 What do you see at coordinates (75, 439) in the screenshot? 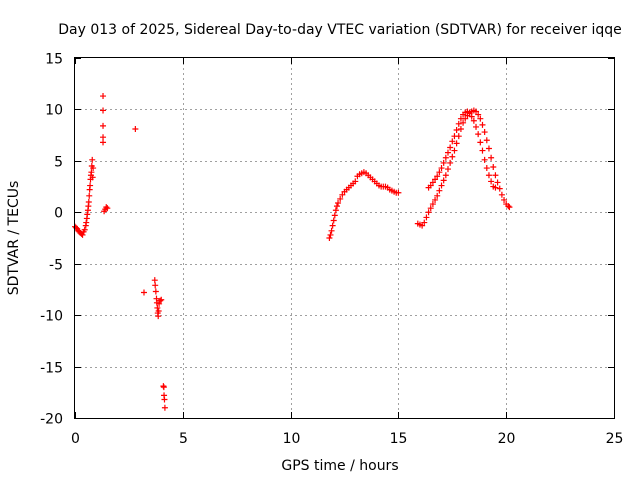
I see `x-tick-label: 0` at bounding box center [75, 439].